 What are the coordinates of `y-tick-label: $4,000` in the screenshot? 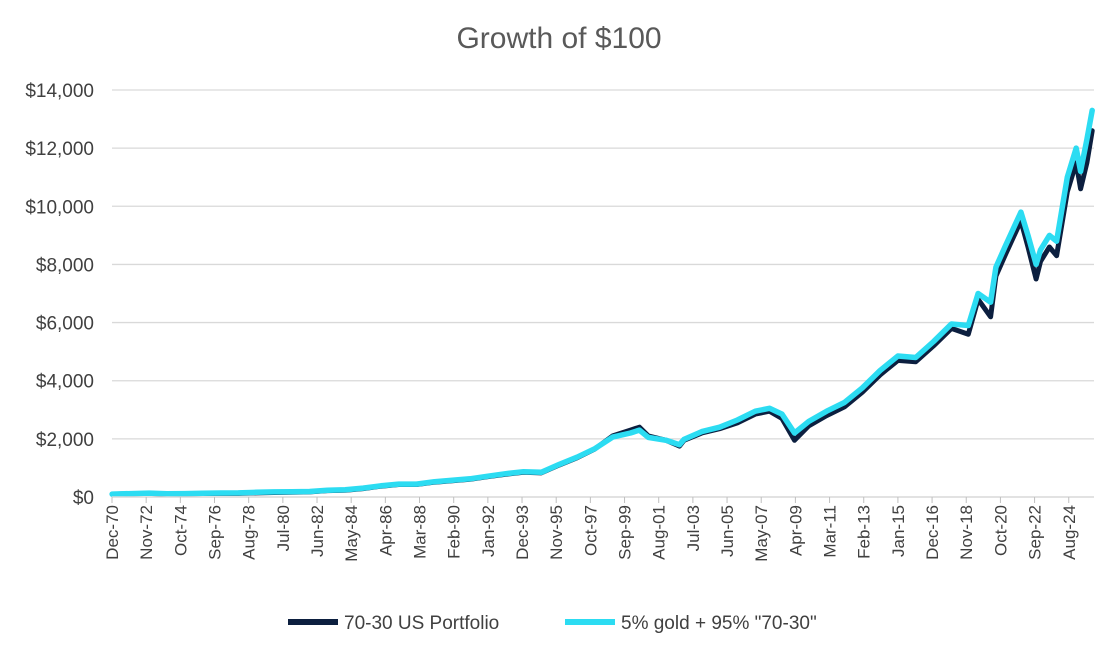 It's located at (65, 382).